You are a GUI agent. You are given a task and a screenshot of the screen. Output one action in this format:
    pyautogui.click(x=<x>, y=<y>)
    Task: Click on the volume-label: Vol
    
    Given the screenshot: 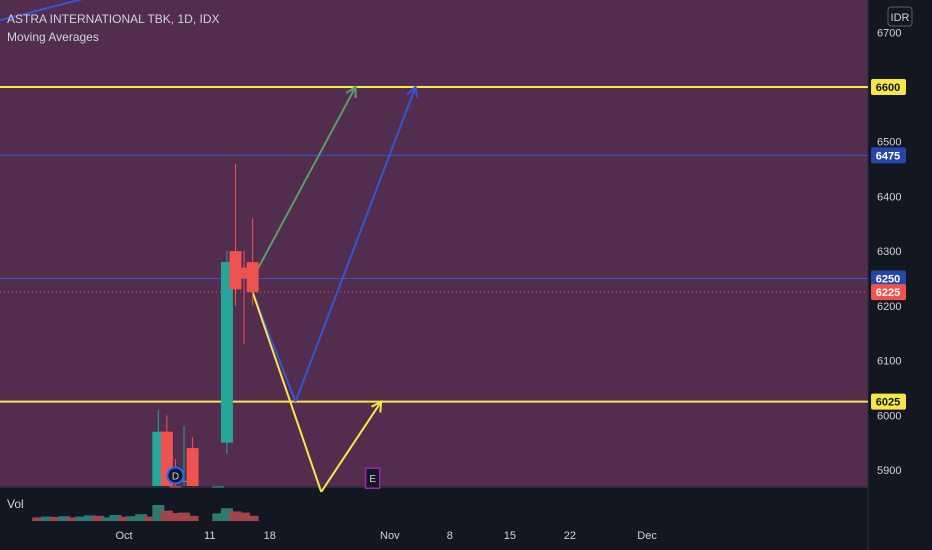 What is the action you would take?
    pyautogui.click(x=15, y=504)
    